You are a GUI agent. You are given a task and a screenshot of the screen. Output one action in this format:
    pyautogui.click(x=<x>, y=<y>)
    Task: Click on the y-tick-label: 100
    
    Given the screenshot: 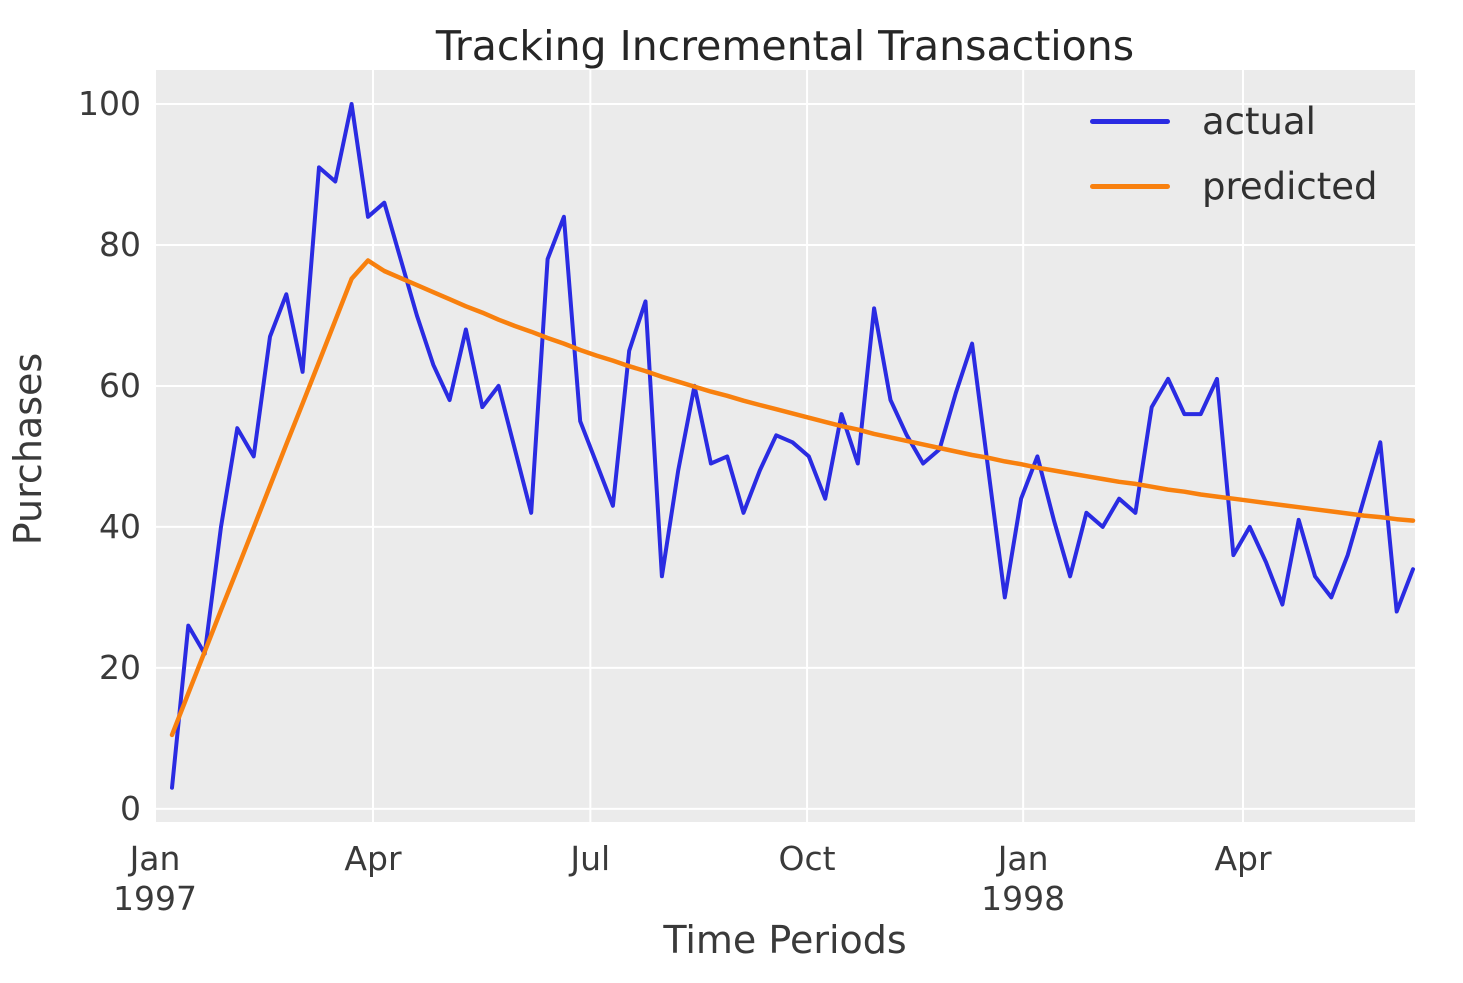 What is the action you would take?
    pyautogui.click(x=109, y=103)
    